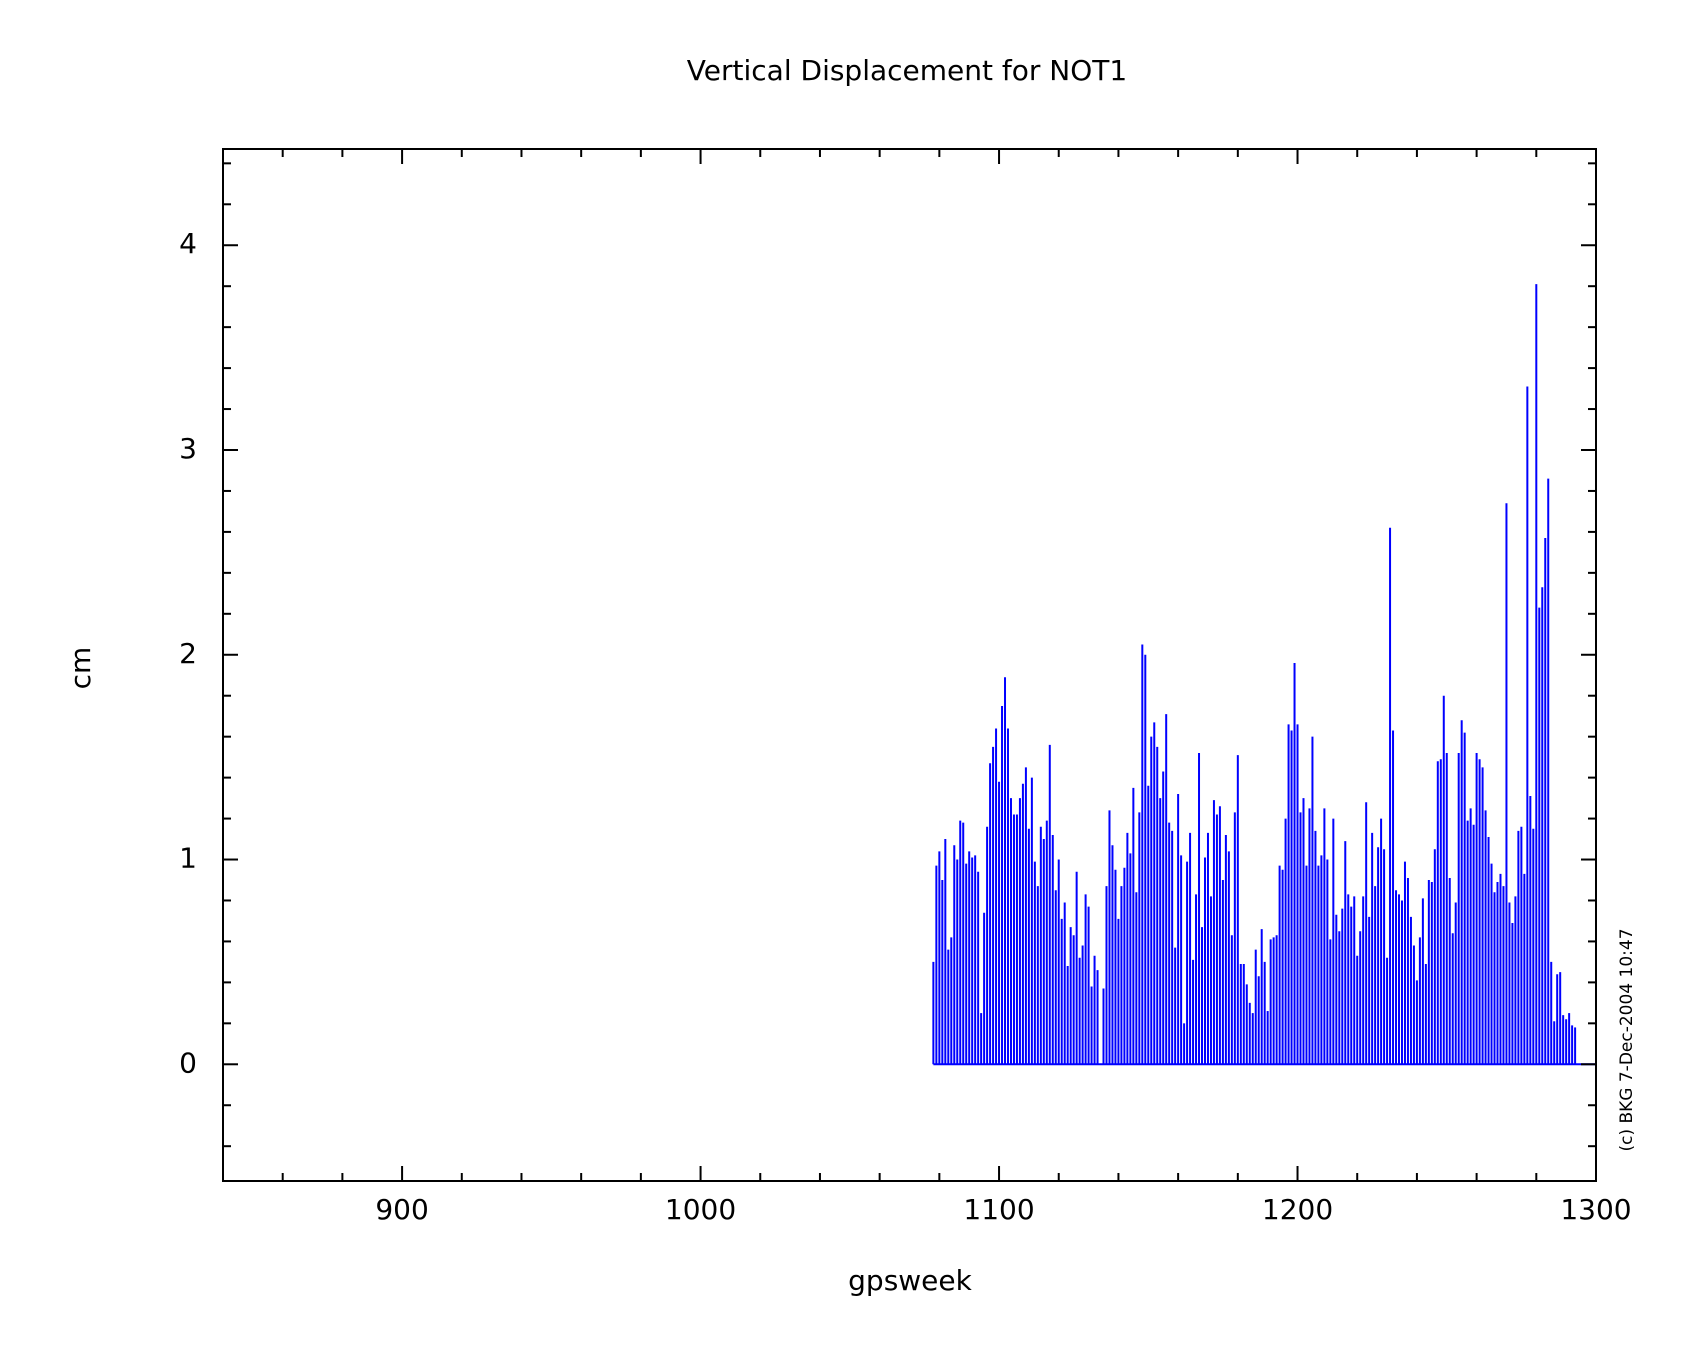  What do you see at coordinates (188, 858) in the screenshot?
I see `y-tick-label: 1` at bounding box center [188, 858].